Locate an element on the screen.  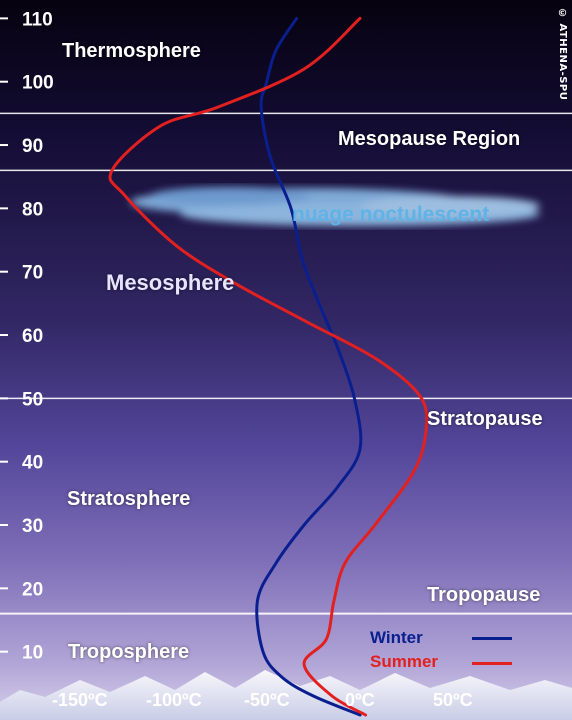
stratopause-label: Stratopause is located at coordinates (485, 419).